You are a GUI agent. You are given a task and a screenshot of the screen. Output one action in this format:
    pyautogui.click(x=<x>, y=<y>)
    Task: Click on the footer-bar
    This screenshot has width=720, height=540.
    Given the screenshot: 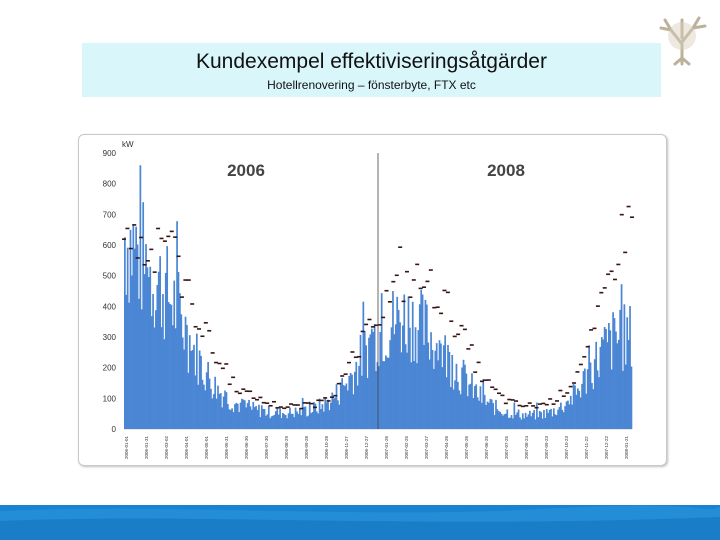 What is the action you would take?
    pyautogui.click(x=360, y=522)
    